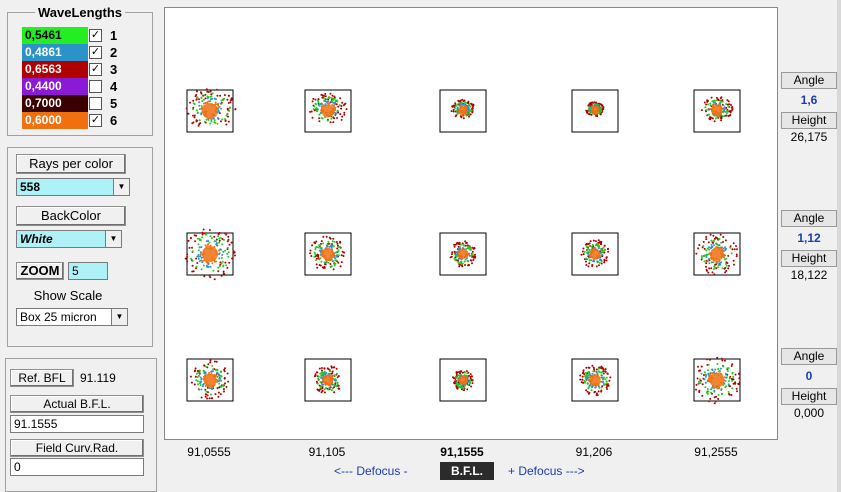 The height and width of the screenshot is (492, 841). Describe the element at coordinates (77, 448) in the screenshot. I see `field-curv-button: Field Curv.Rad.` at that location.